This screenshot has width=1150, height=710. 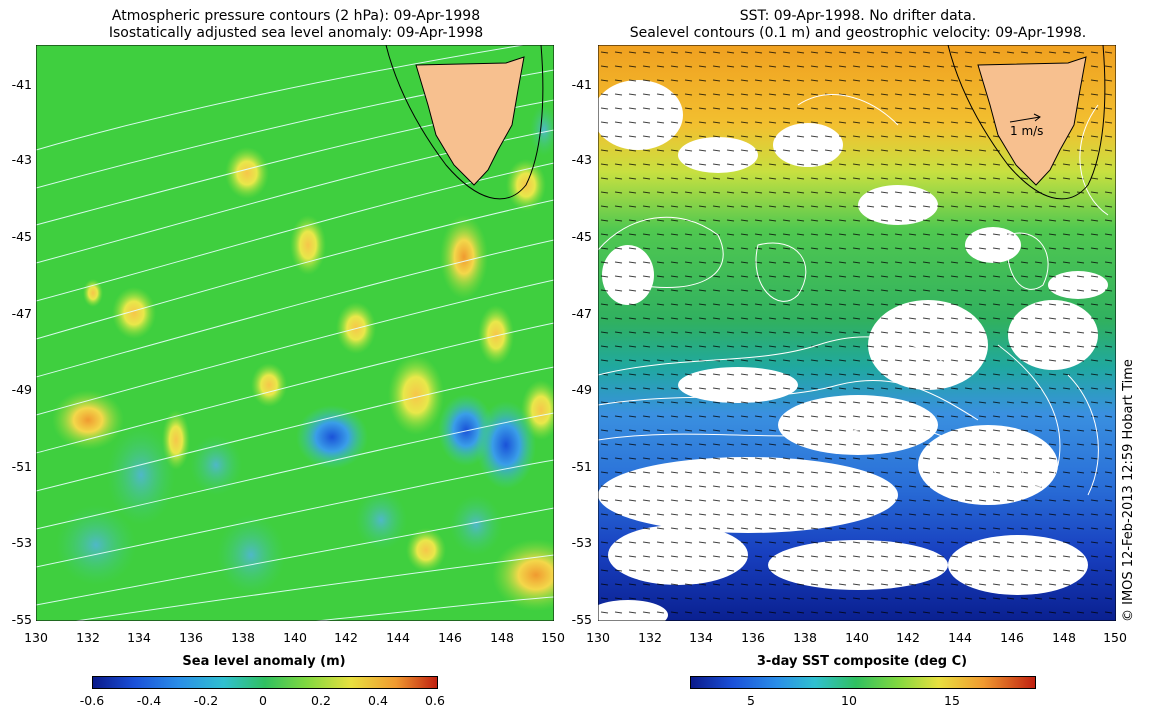 I want to click on right-colorbar-tick: 15, so click(x=952, y=700).